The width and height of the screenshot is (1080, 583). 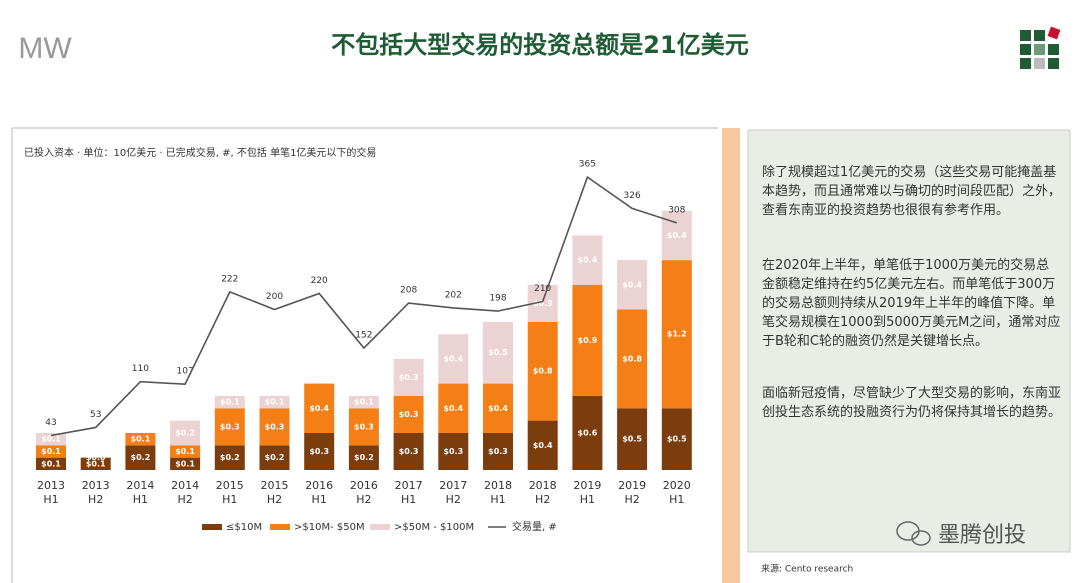 I want to click on legend-label: >$10M- $50M, so click(x=329, y=527).